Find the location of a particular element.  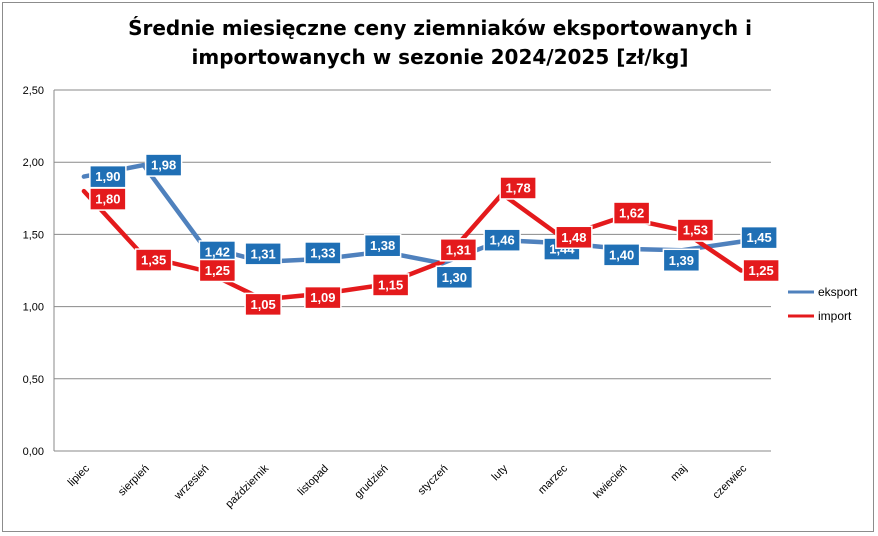

x-tick-label: luty is located at coordinates (500, 472).